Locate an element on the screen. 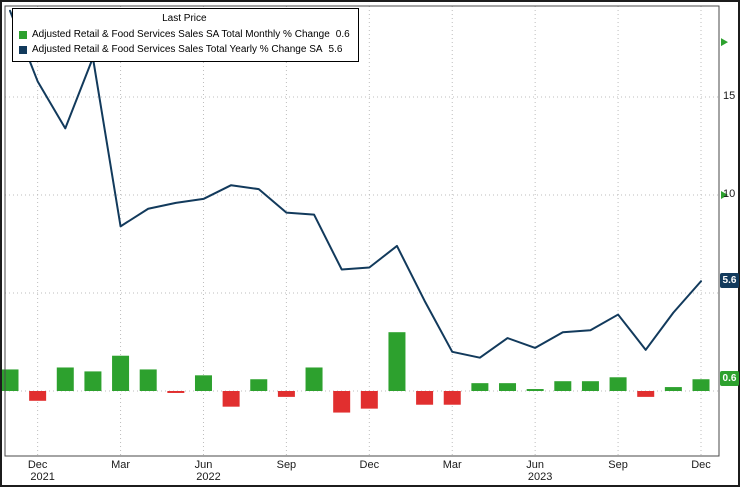  legend-swatch-bar-icon is located at coordinates (23, 34).